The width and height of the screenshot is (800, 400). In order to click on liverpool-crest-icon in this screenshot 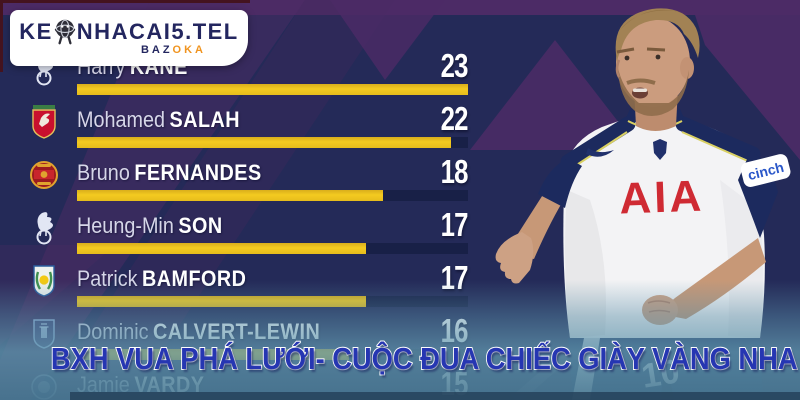, I will do `click(44, 122)`.